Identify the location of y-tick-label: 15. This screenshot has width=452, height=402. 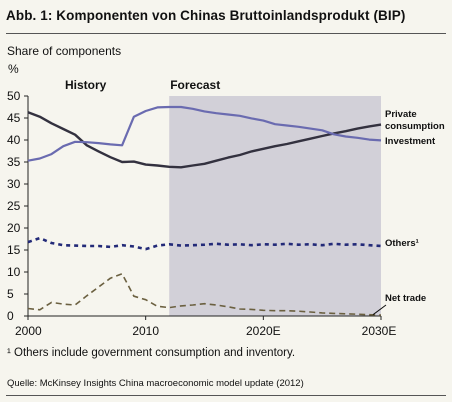
(14, 250).